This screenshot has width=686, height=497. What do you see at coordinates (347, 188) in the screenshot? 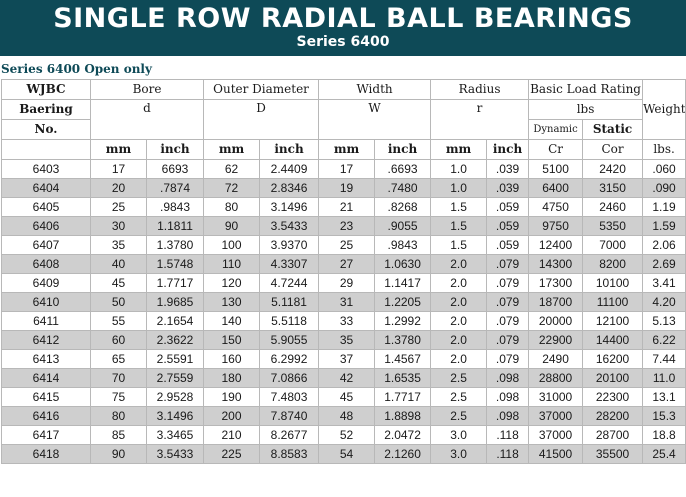
I see `cell-width-mm: 19` at bounding box center [347, 188].